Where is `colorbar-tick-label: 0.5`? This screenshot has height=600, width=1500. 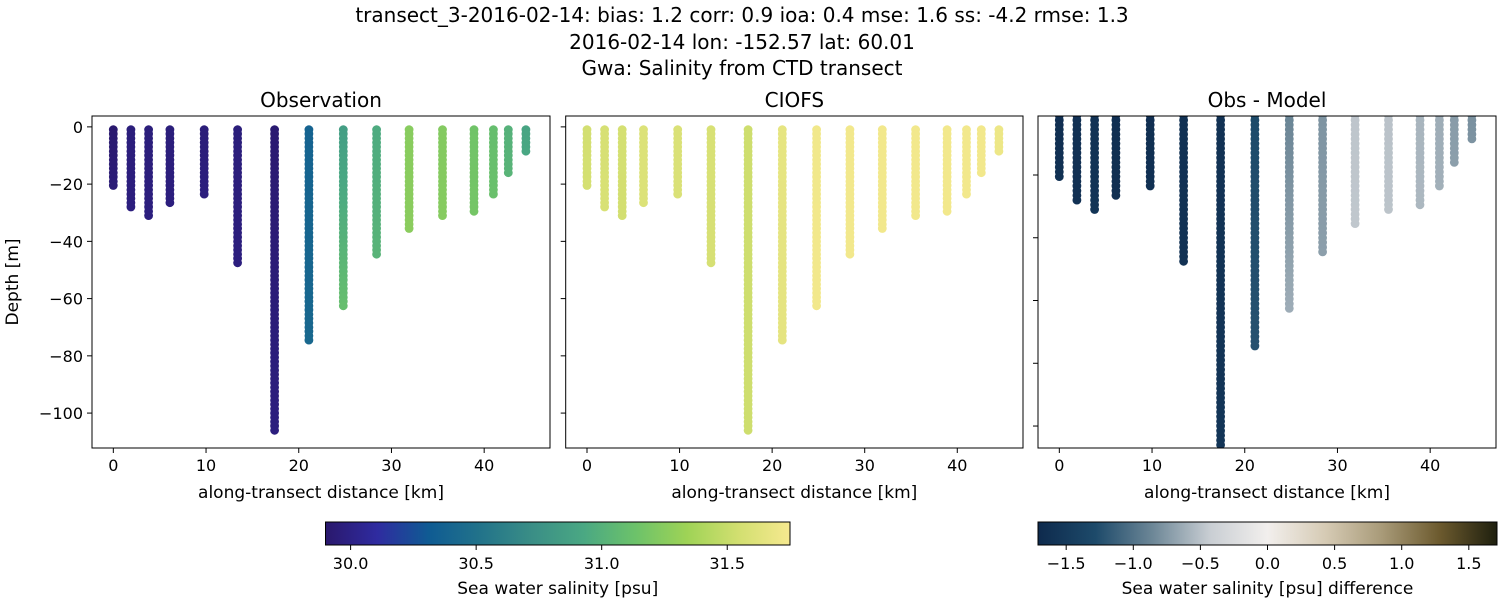
colorbar-tick-label: 0.5 is located at coordinates (1334, 563).